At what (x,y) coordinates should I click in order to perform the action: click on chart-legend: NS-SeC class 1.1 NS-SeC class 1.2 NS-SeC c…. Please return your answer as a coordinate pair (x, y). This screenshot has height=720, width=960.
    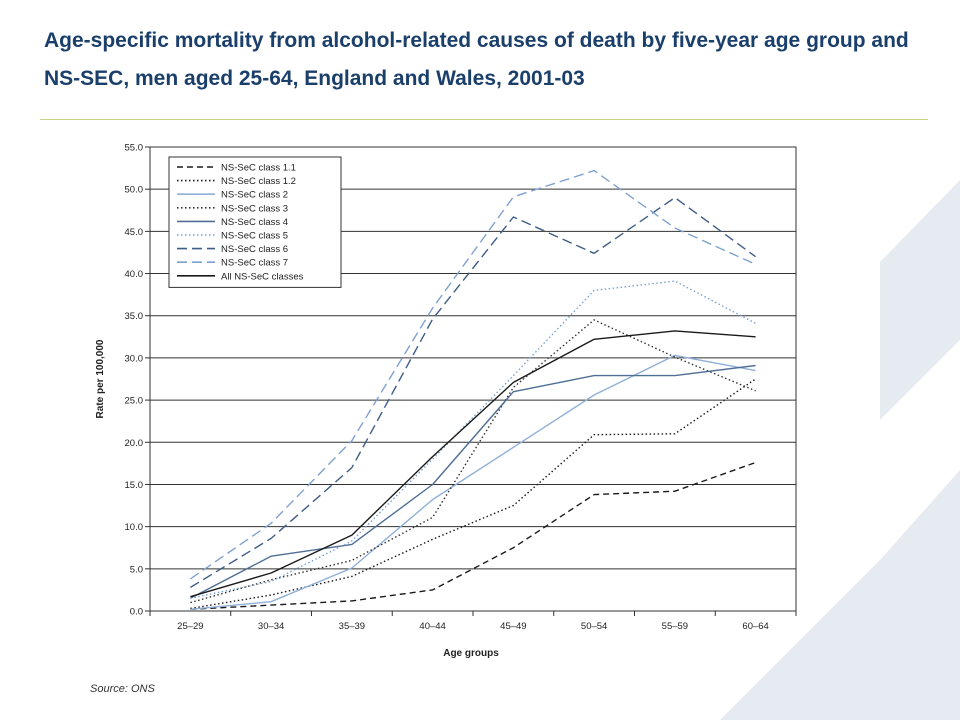
    Looking at the image, I should click on (255, 222).